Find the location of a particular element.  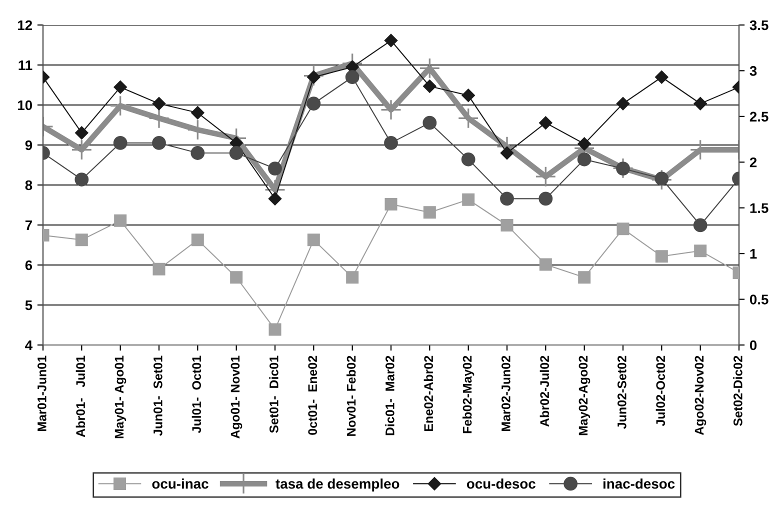

x-tick-label: Set01- Dic01 is located at coordinates (273, 394).